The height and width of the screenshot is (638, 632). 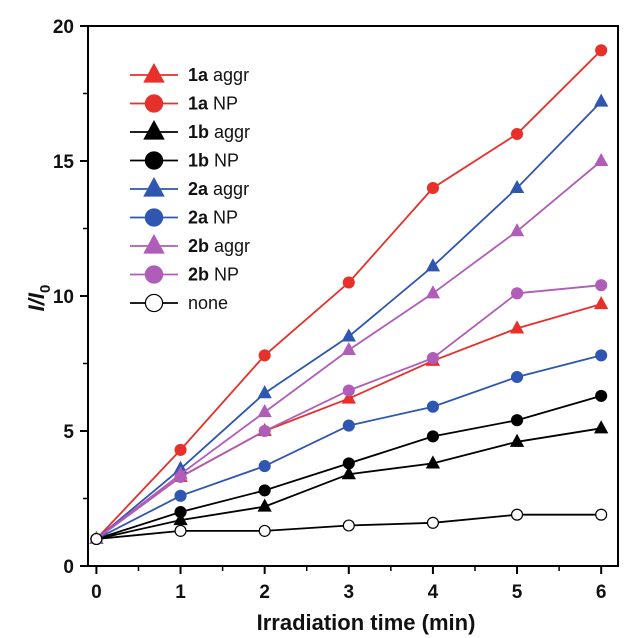 What do you see at coordinates (184, 161) in the screenshot?
I see `legend-item: 1b NP` at bounding box center [184, 161].